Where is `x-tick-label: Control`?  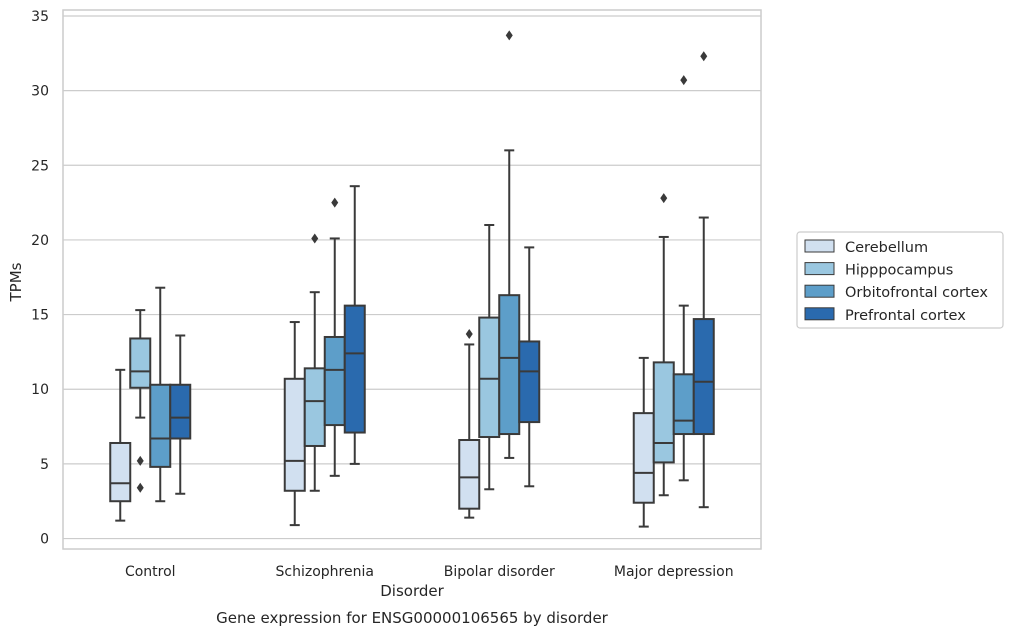 x-tick-label: Control is located at coordinates (150, 572).